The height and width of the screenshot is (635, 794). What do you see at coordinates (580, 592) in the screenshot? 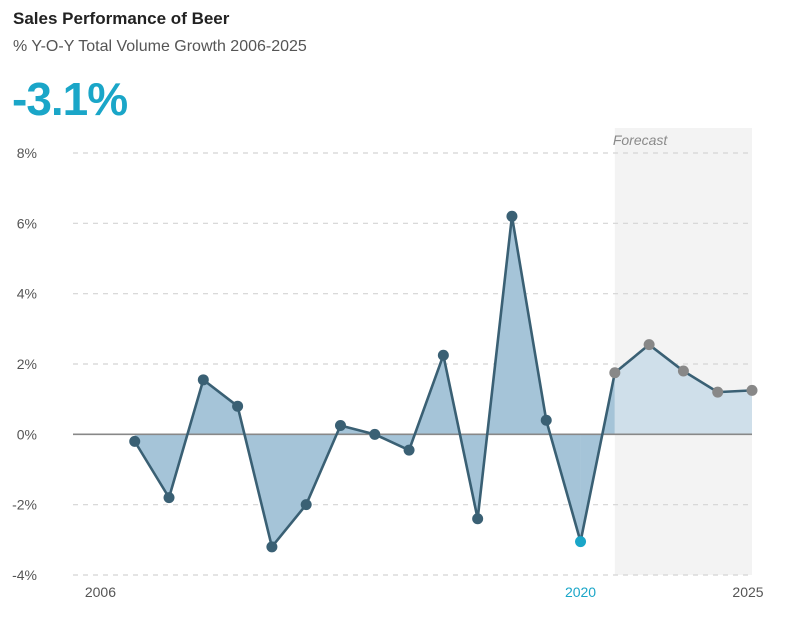
I see `x-tick-label: 2020` at bounding box center [580, 592].